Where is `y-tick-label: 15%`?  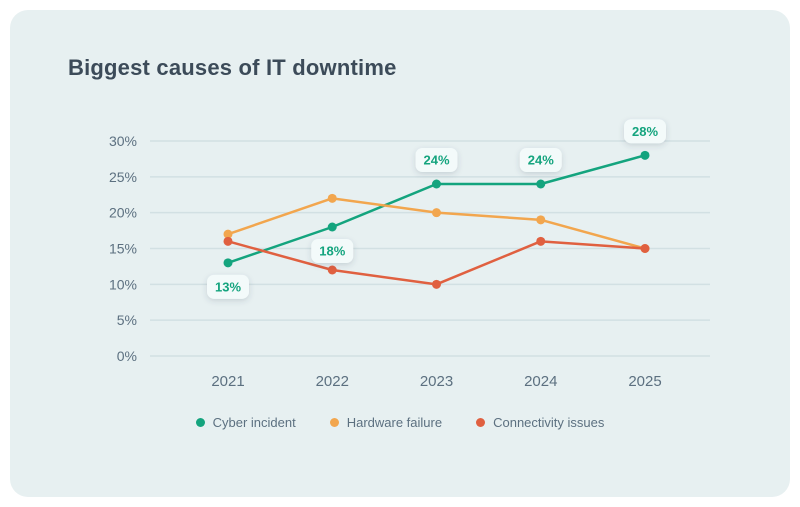 y-tick-label: 15% is located at coordinates (123, 249).